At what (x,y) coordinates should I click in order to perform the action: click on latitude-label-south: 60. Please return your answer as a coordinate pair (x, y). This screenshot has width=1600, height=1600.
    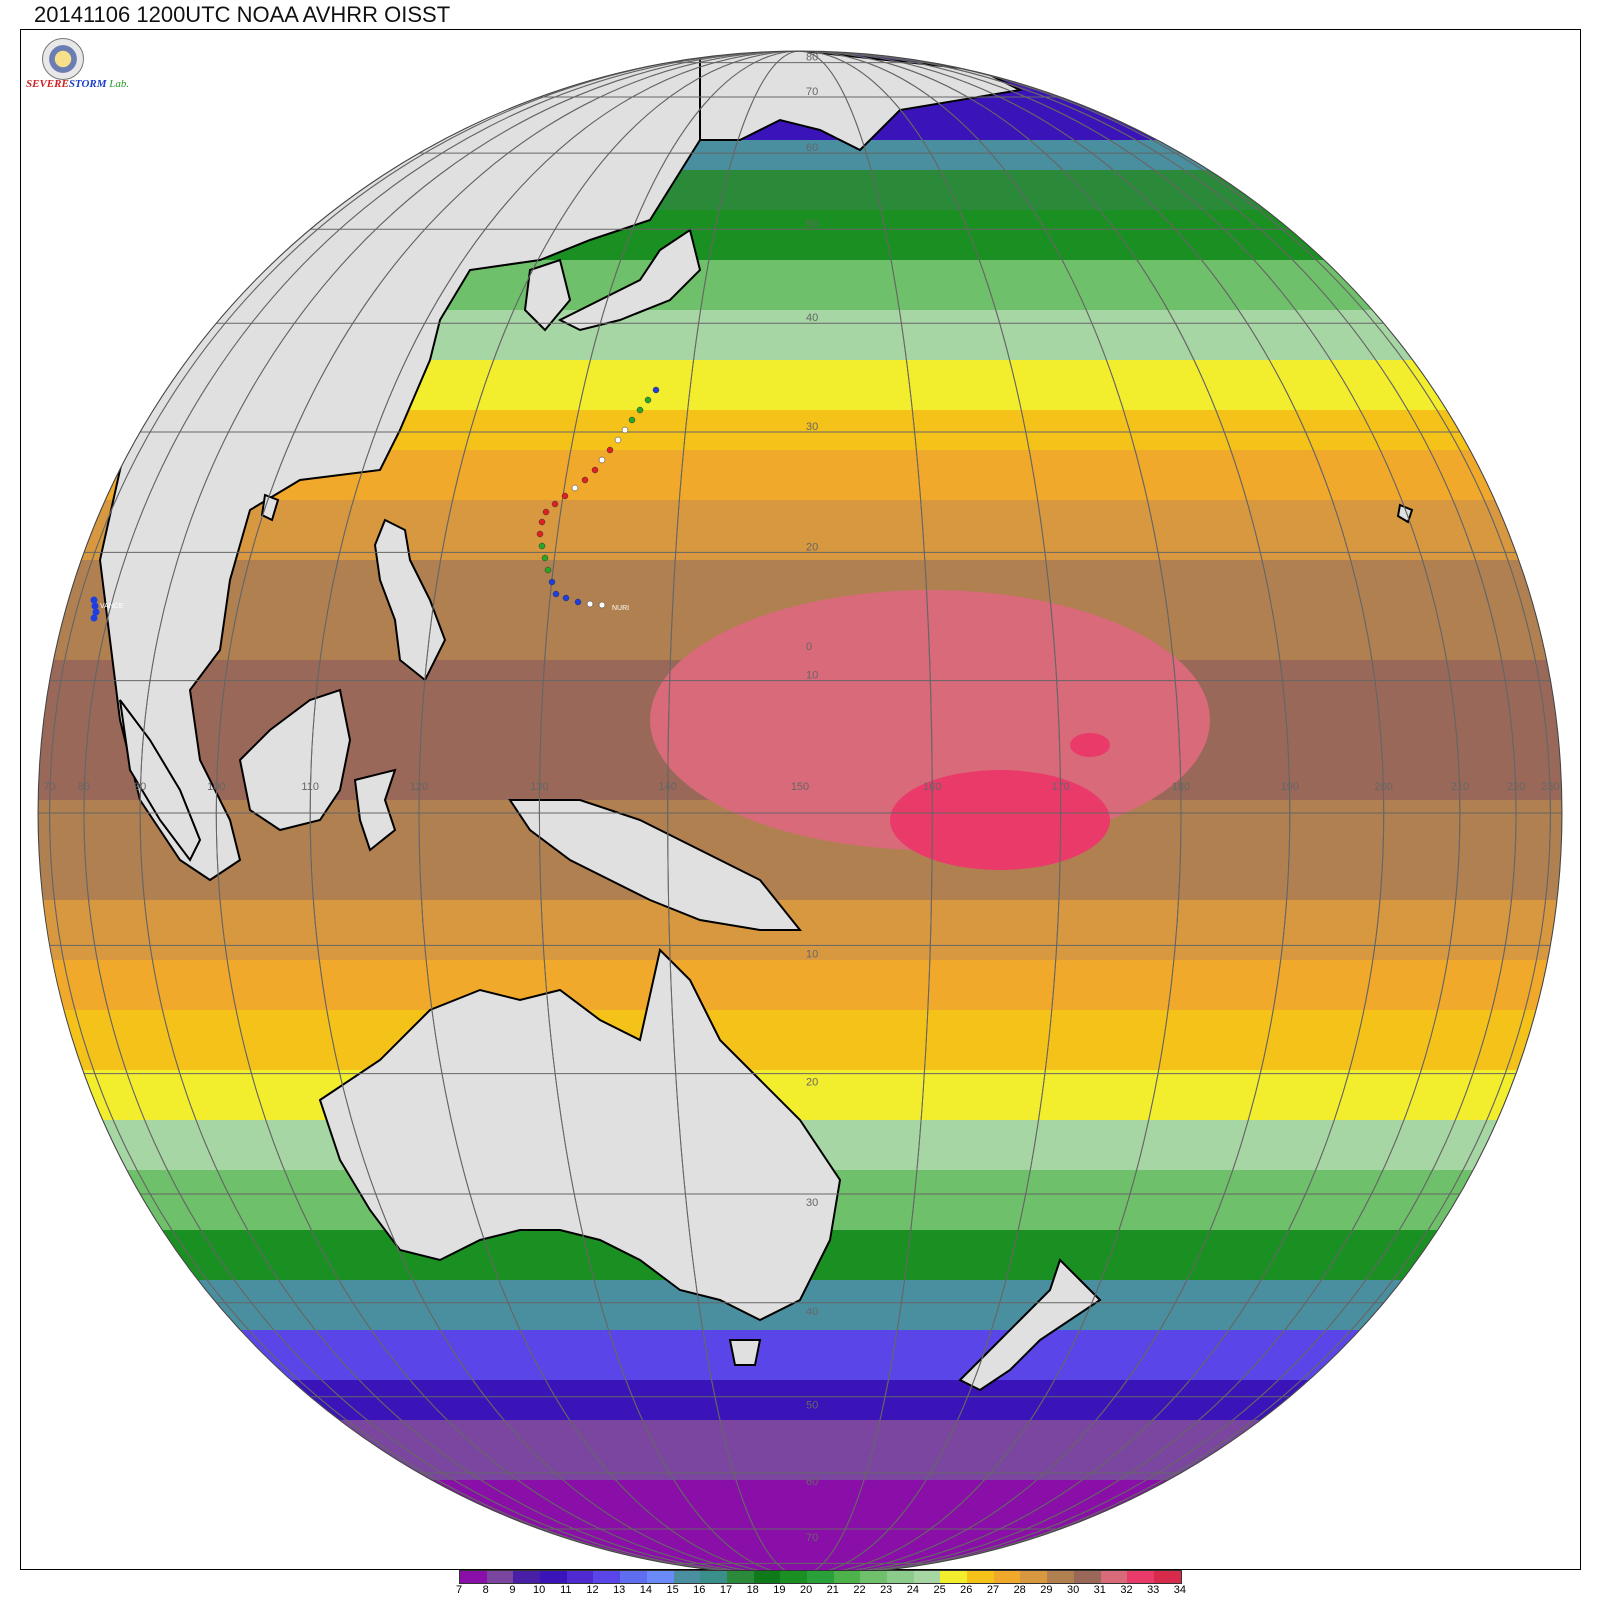
    Looking at the image, I should click on (812, 1482).